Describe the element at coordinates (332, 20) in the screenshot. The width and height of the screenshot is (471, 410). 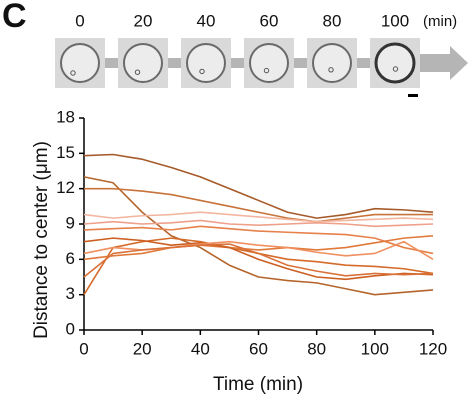
I see `time-label: 80` at that location.